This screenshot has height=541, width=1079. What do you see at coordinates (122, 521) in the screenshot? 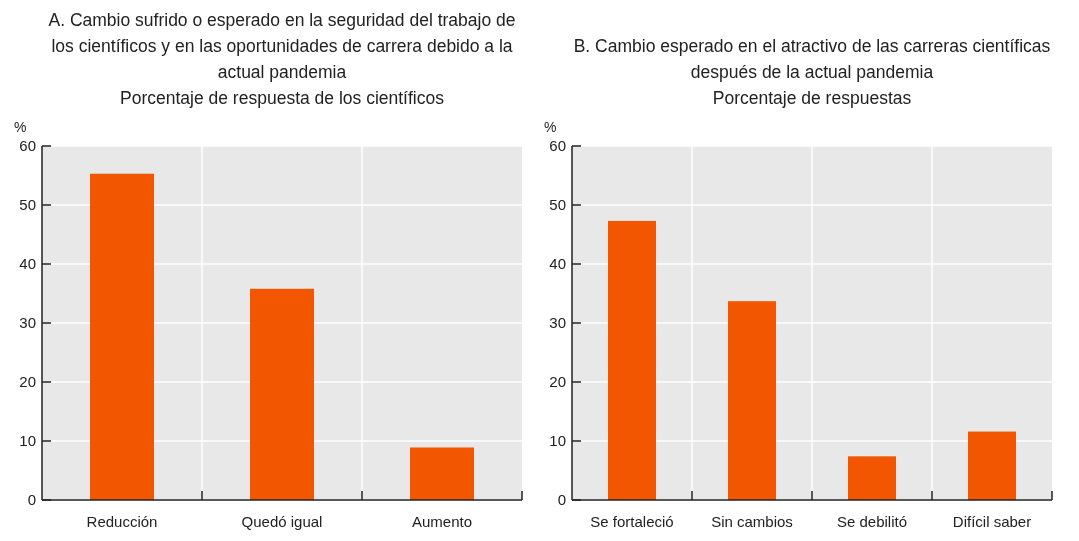
I see `x-tick-label: Reducción` at bounding box center [122, 521].